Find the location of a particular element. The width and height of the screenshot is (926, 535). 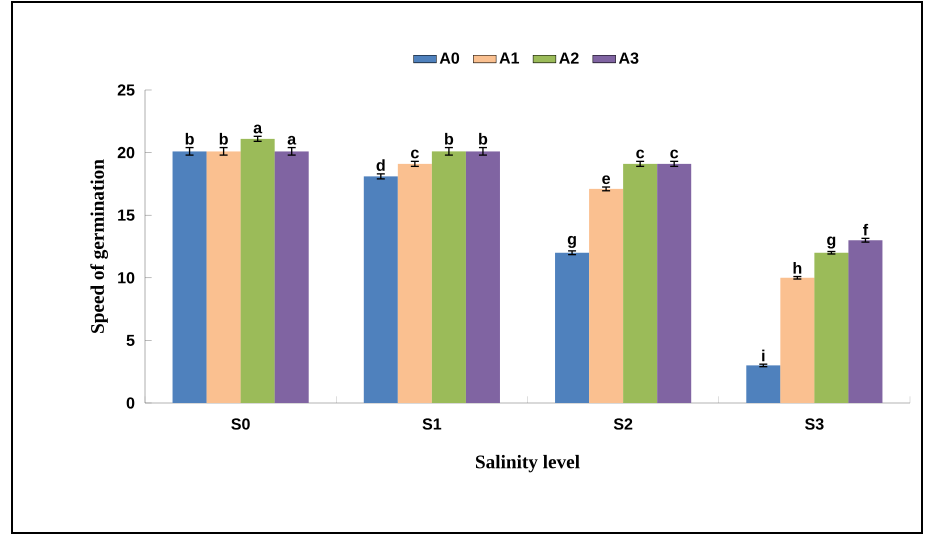

data-label: d is located at coordinates (380, 165).